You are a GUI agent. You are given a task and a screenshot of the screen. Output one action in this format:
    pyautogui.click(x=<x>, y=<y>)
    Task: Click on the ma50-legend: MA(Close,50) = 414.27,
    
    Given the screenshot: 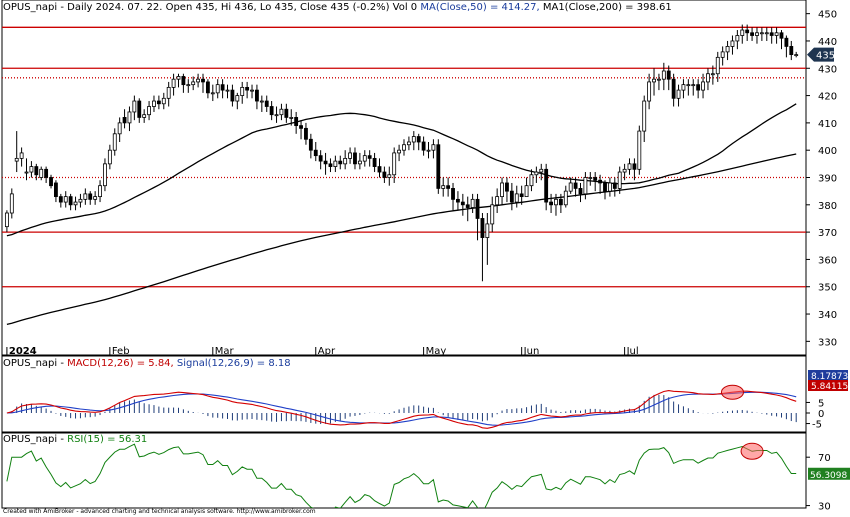 What is the action you would take?
    pyautogui.click(x=481, y=7)
    